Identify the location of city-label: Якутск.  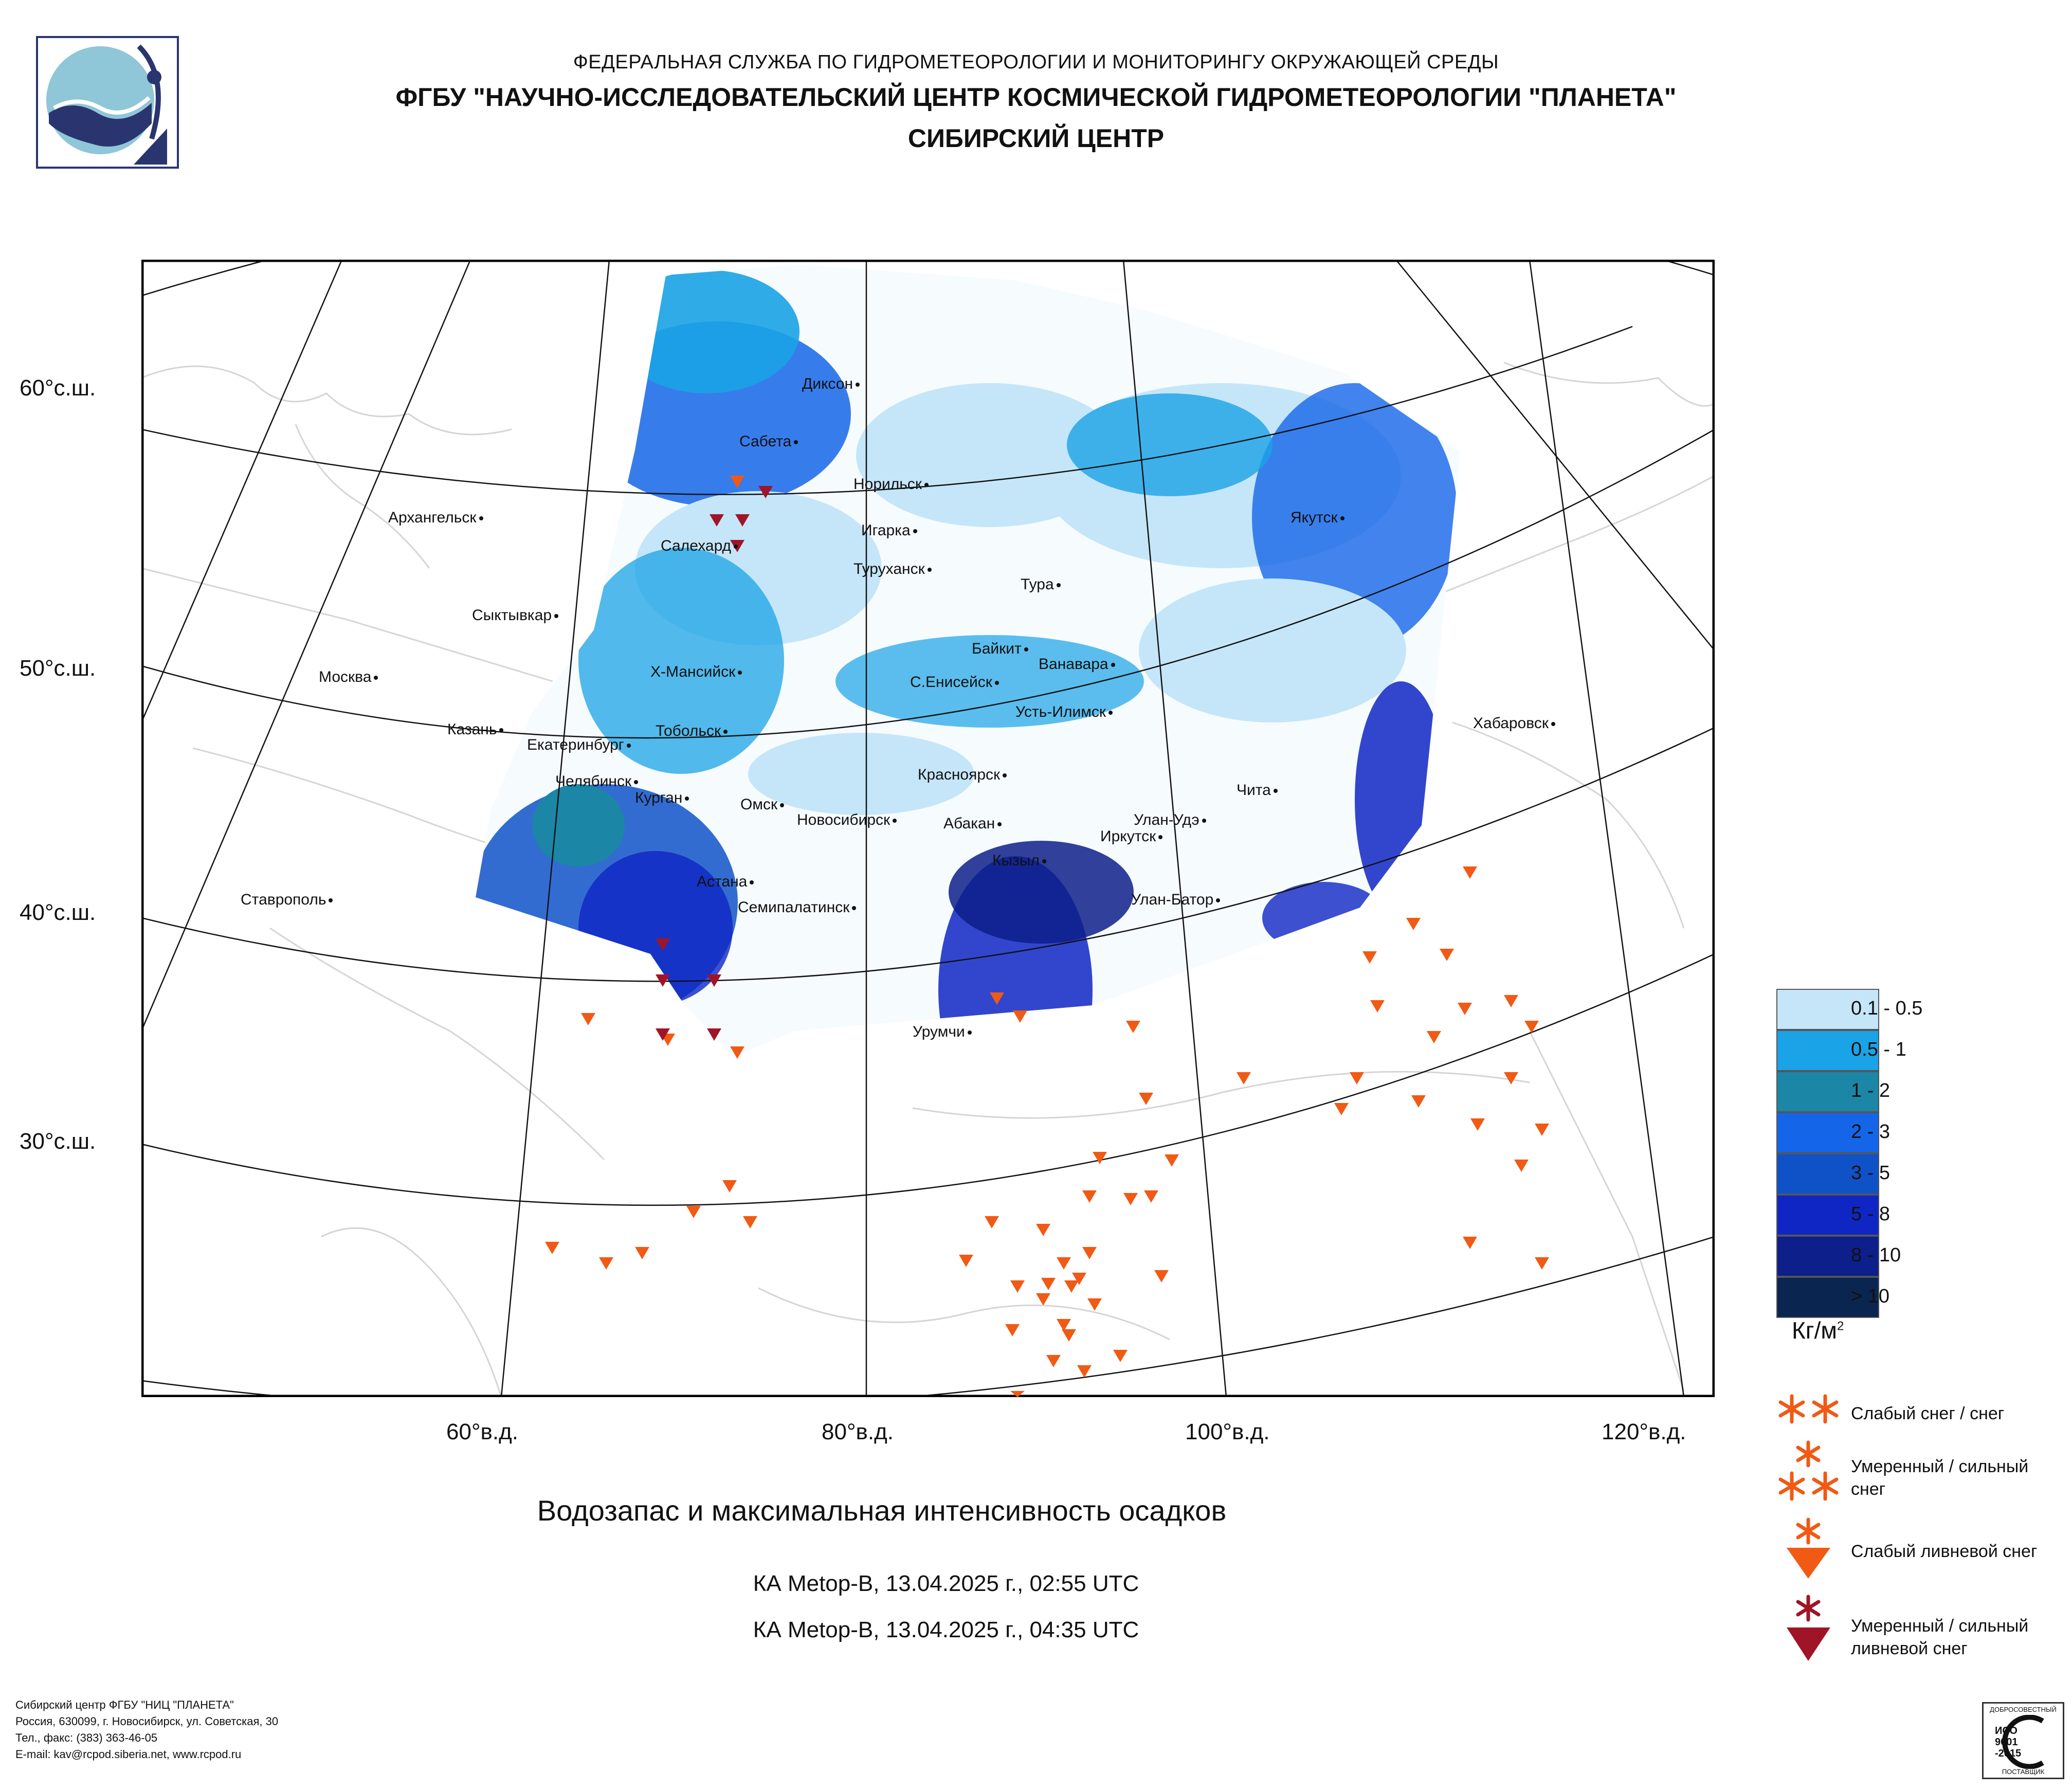
(1317, 518).